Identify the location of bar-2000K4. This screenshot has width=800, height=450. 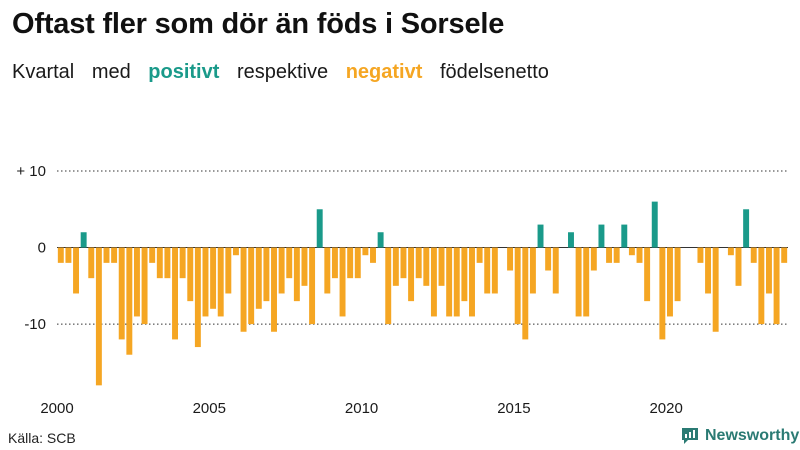
(83, 240).